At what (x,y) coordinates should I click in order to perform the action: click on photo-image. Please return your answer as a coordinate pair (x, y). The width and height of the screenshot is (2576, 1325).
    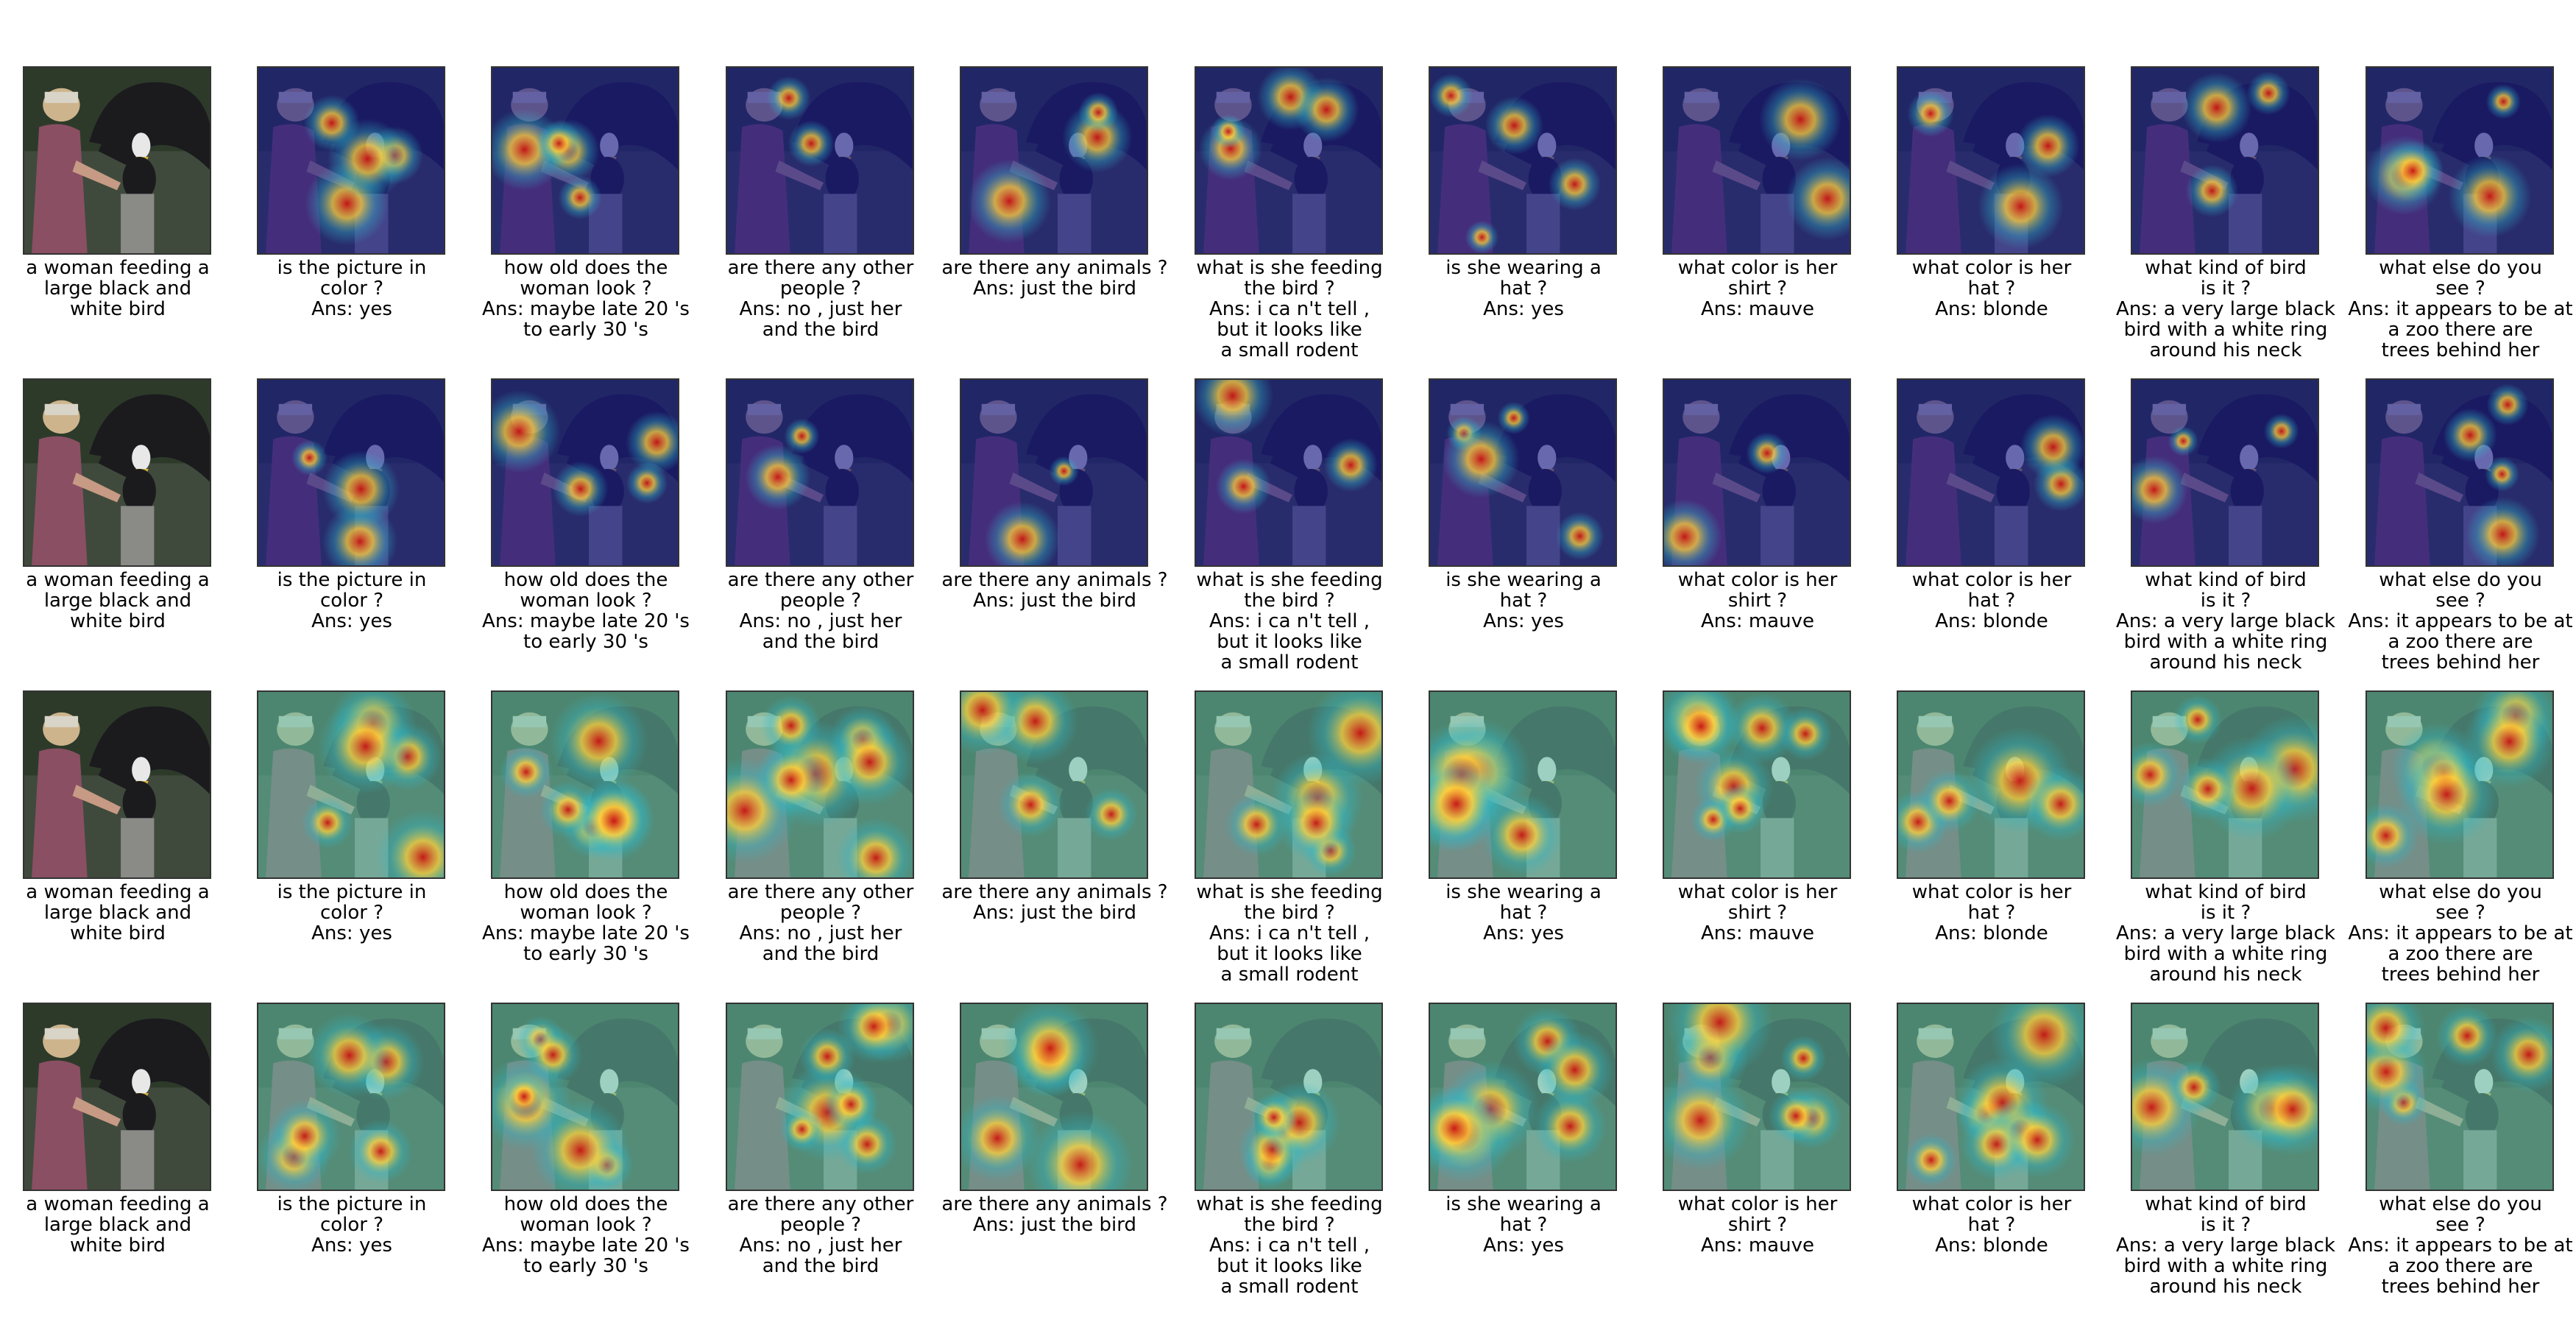
    Looking at the image, I should click on (117, 160).